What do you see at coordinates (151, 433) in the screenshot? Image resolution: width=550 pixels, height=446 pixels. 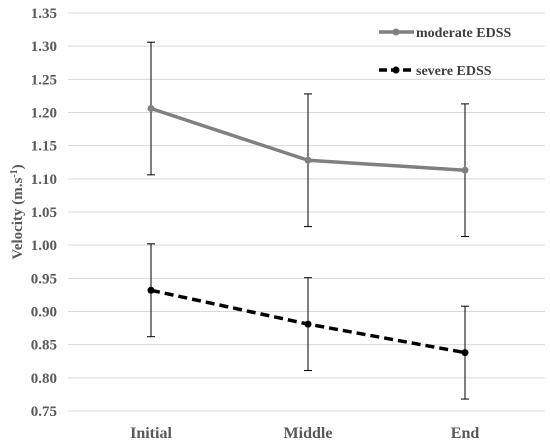 I see `x-category-label: Initial` at bounding box center [151, 433].